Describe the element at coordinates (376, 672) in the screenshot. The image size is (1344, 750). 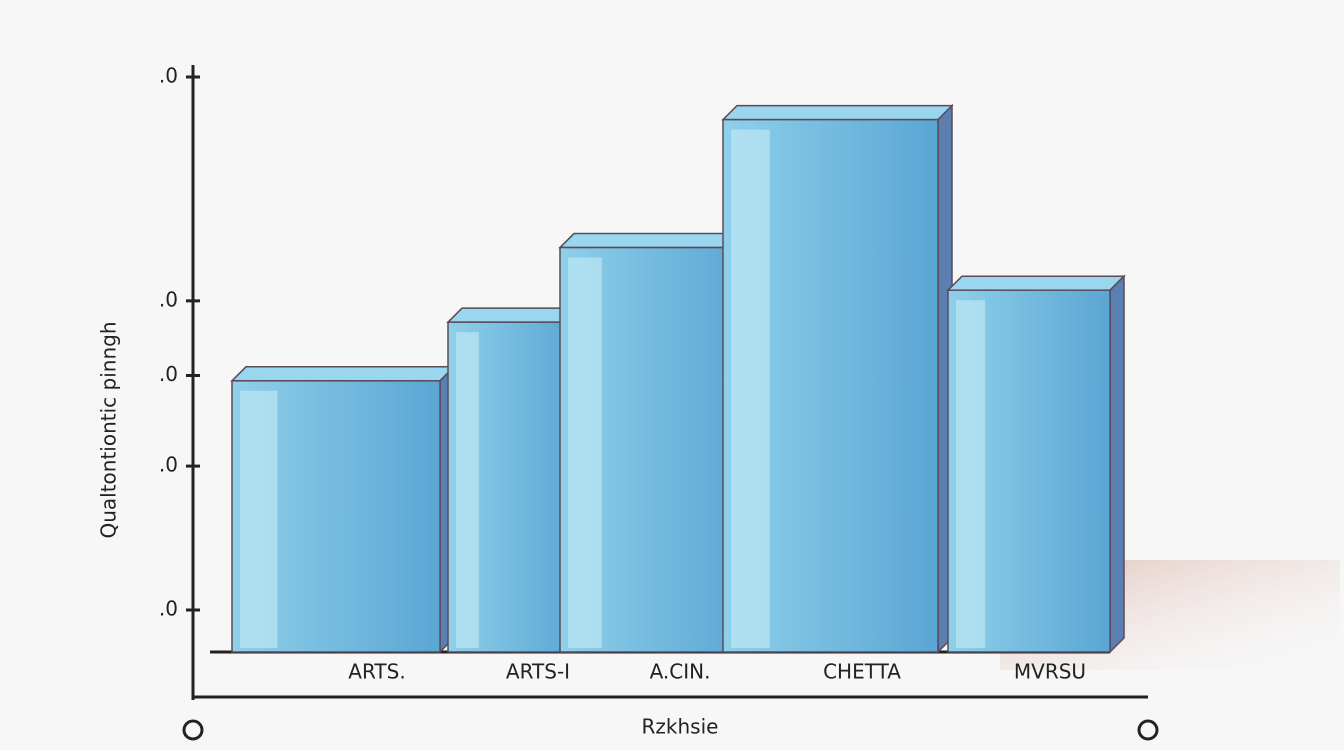
I see `x-tick-label: ARTS.` at that location.